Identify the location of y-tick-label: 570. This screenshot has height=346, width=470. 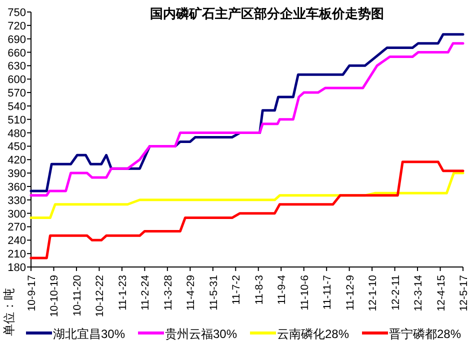
(17, 94).